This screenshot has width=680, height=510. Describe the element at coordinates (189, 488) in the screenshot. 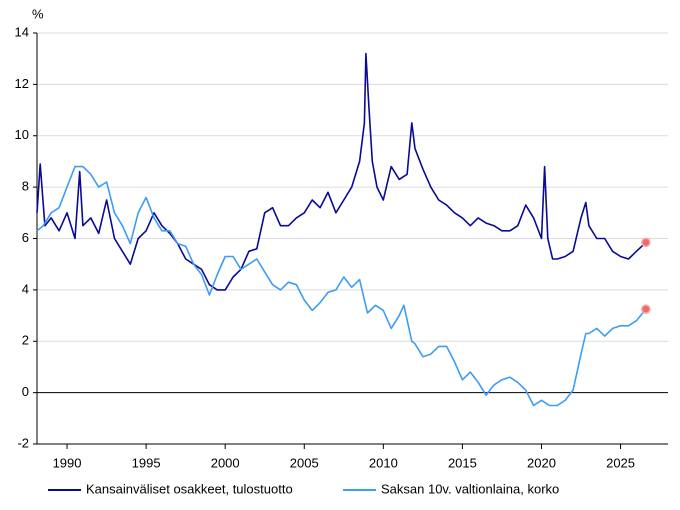

I see `legend-label: Kansainväliset osakkeet, tulostuotto` at that location.